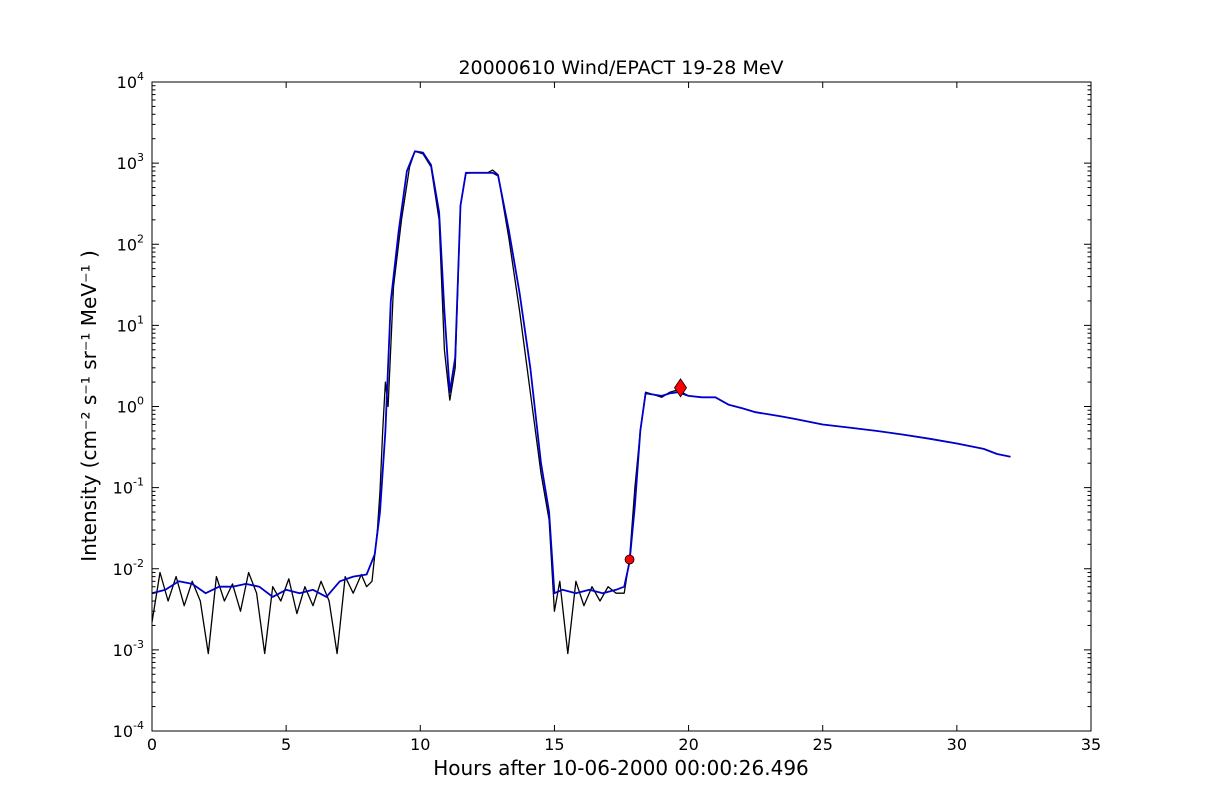 The width and height of the screenshot is (1212, 812). What do you see at coordinates (629, 559) in the screenshot?
I see `circle-marker` at bounding box center [629, 559].